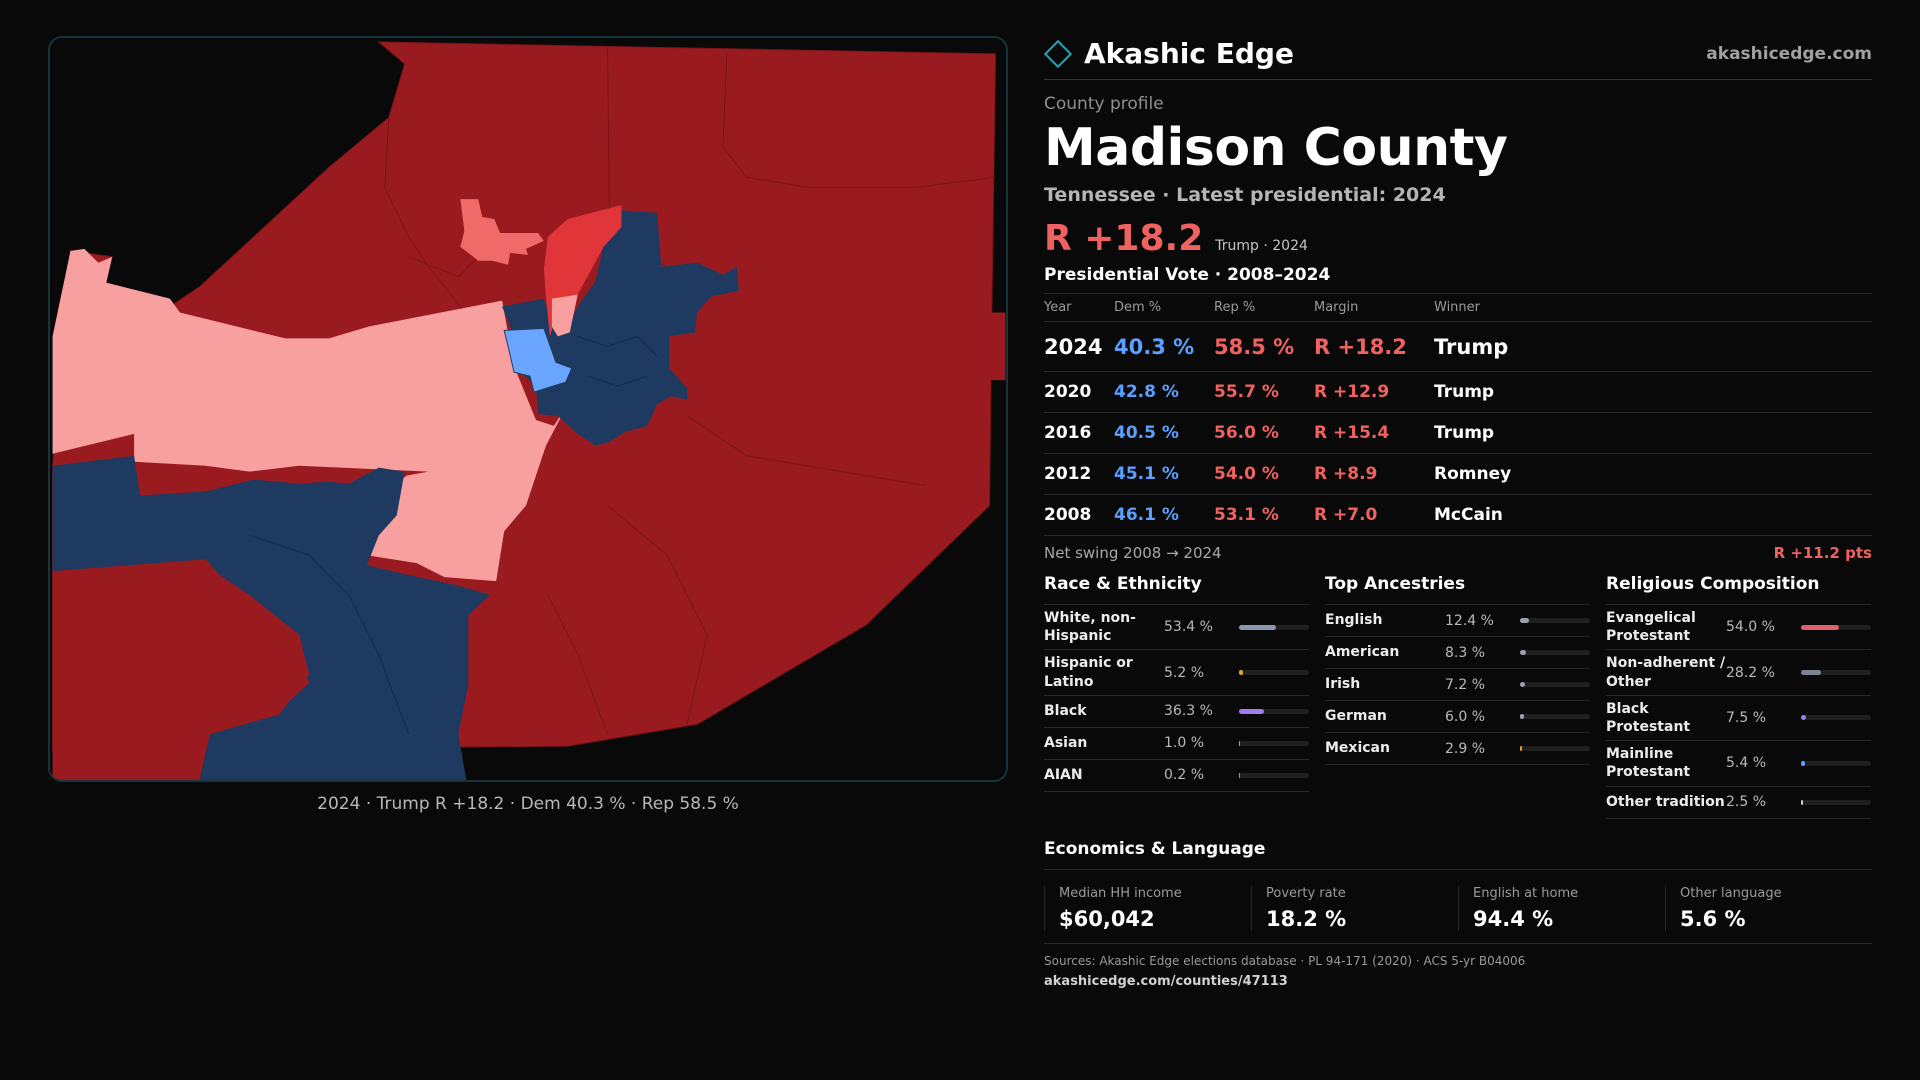  Describe the element at coordinates (1104, 104) in the screenshot. I see `profile-eyebrow: County profile` at that location.